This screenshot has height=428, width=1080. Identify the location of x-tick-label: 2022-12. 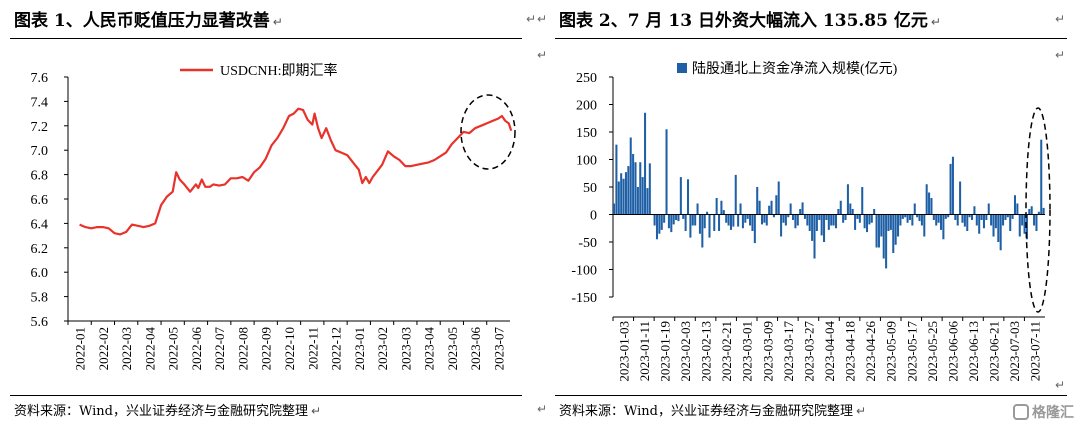
(336, 348).